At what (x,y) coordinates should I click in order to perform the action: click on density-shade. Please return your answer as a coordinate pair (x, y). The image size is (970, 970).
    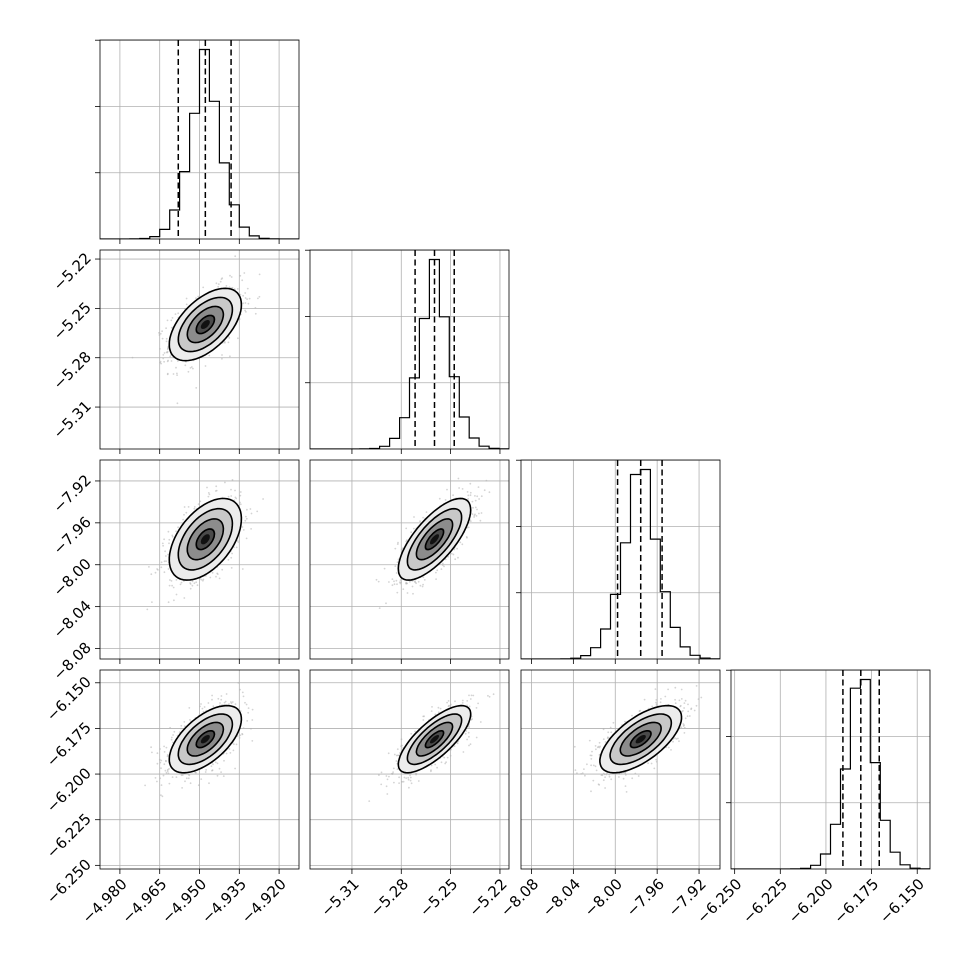
    Looking at the image, I should click on (205, 739).